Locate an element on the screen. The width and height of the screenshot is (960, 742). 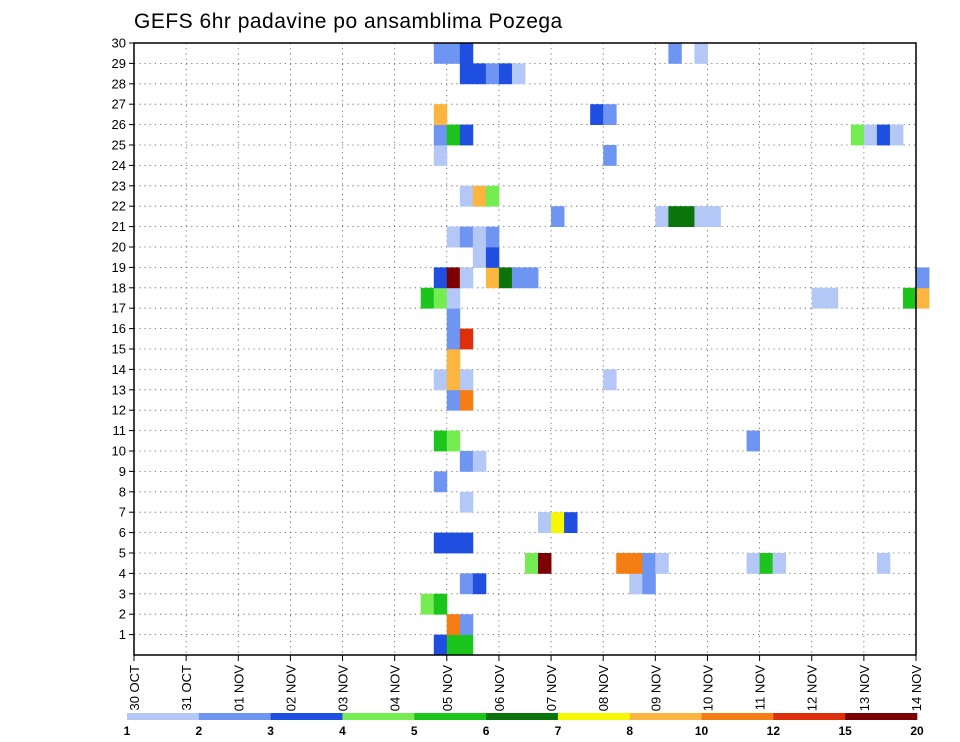
y-tick-label: 9 is located at coordinates (122, 471).